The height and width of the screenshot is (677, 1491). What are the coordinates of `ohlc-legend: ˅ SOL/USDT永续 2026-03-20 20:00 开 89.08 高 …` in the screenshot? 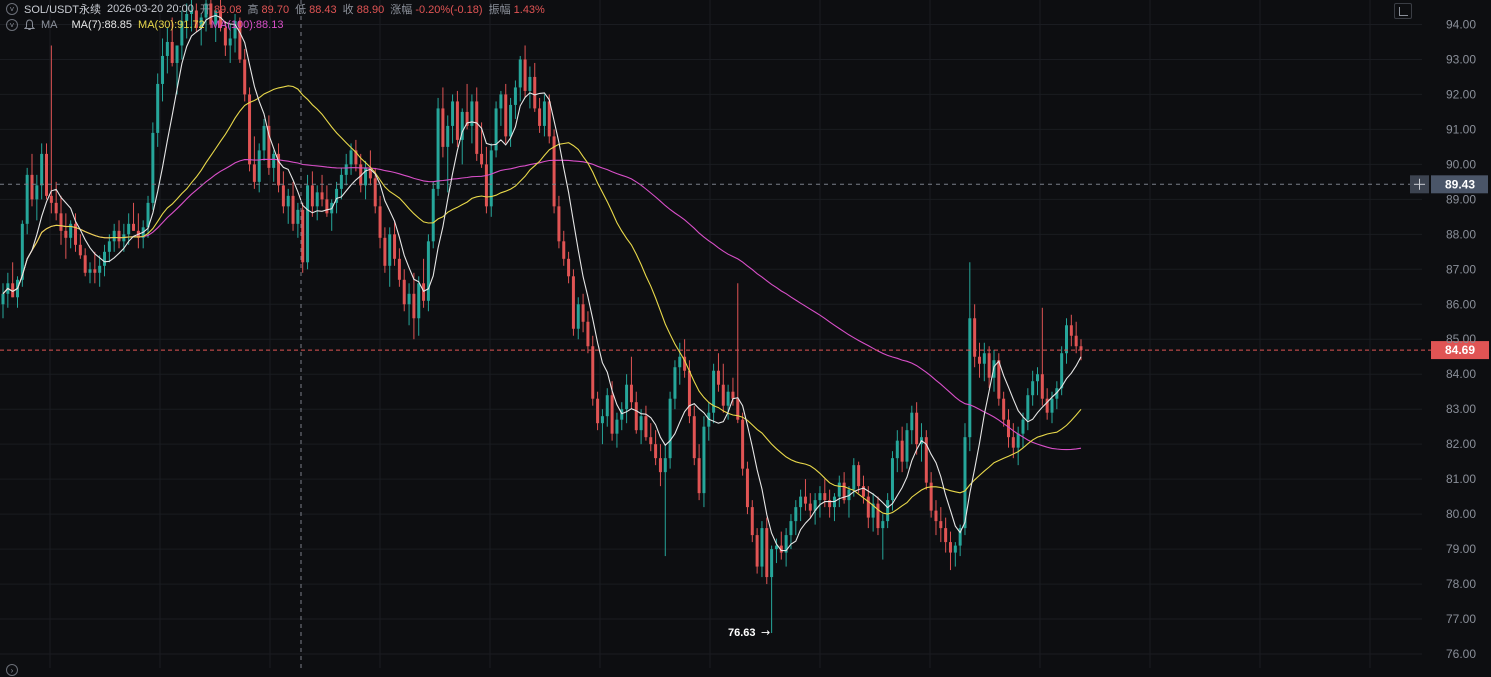 It's located at (275, 9).